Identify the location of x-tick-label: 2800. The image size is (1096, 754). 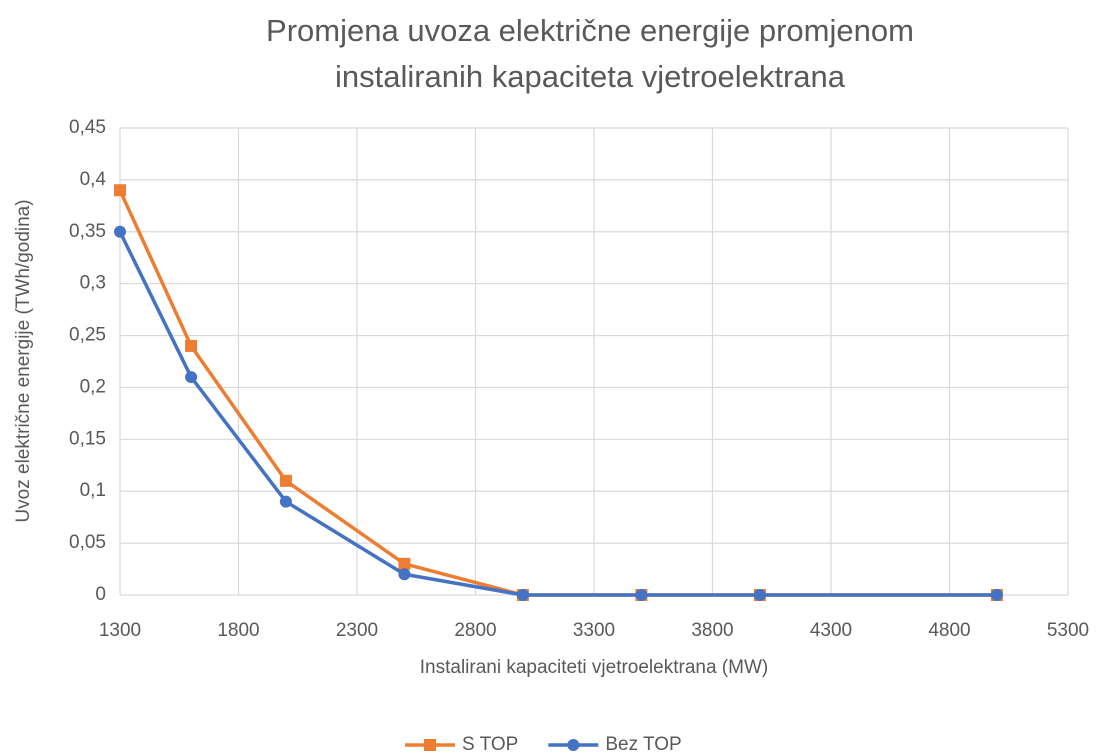
(475, 630).